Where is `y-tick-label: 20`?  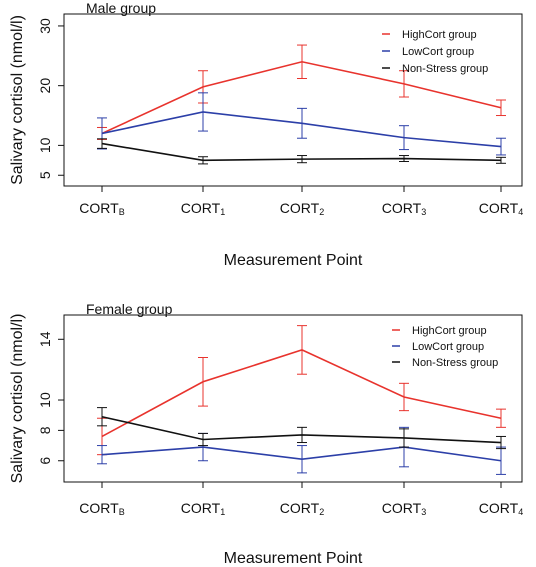 y-tick-label: 20 is located at coordinates (45, 86).